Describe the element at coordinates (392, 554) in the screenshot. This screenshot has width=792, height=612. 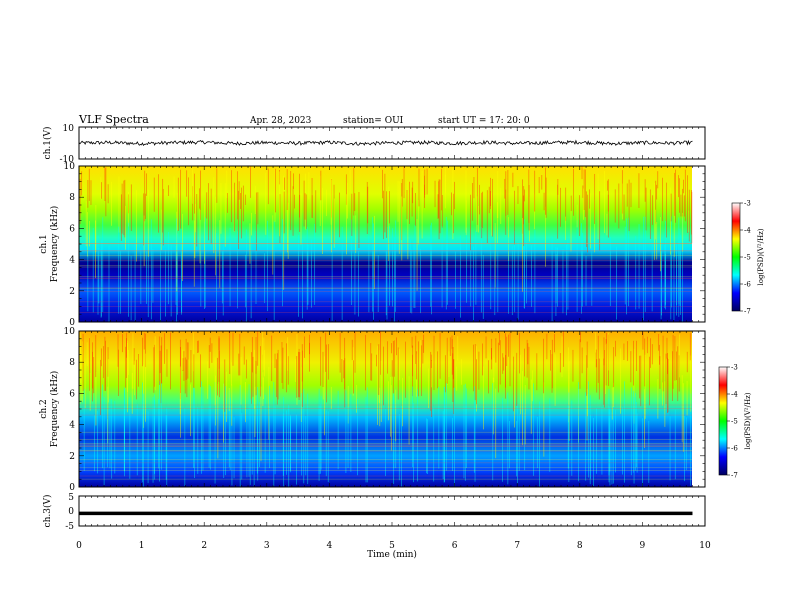
I see `time-axis-label: Time (min)` at that location.